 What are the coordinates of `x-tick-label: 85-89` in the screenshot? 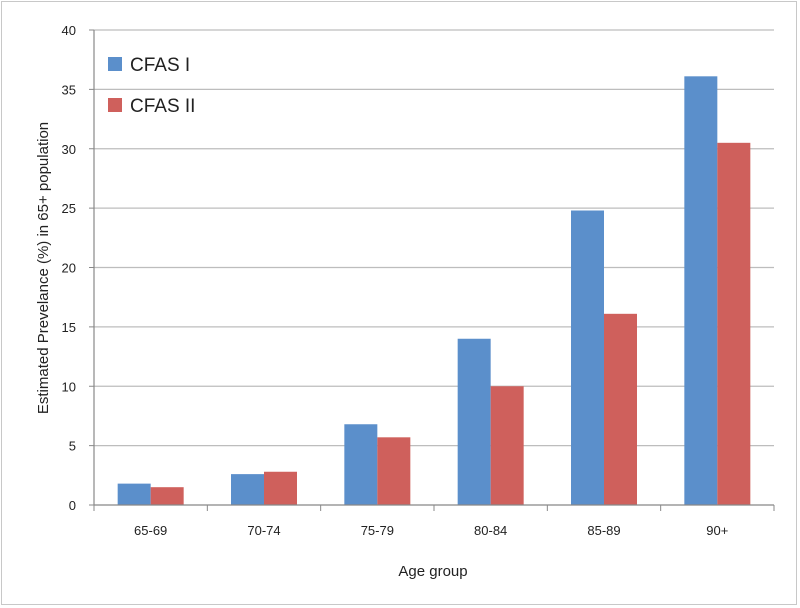 It's located at (603, 530).